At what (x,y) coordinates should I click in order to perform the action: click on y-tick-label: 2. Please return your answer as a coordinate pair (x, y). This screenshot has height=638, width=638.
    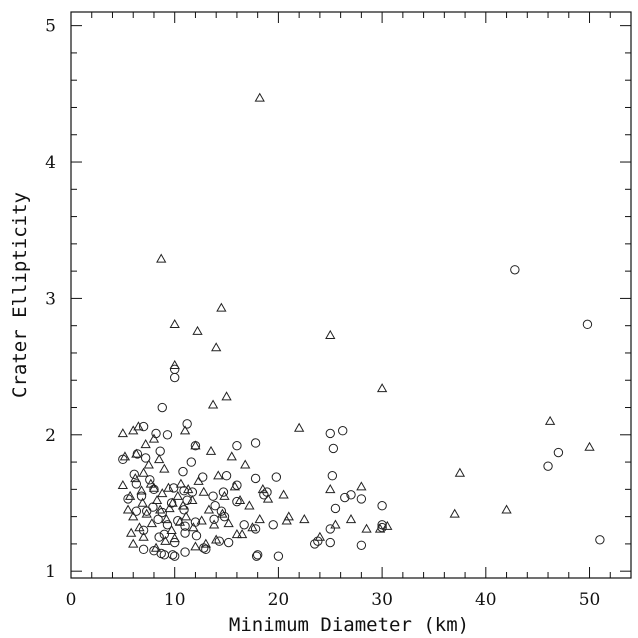
    Looking at the image, I should click on (50, 436).